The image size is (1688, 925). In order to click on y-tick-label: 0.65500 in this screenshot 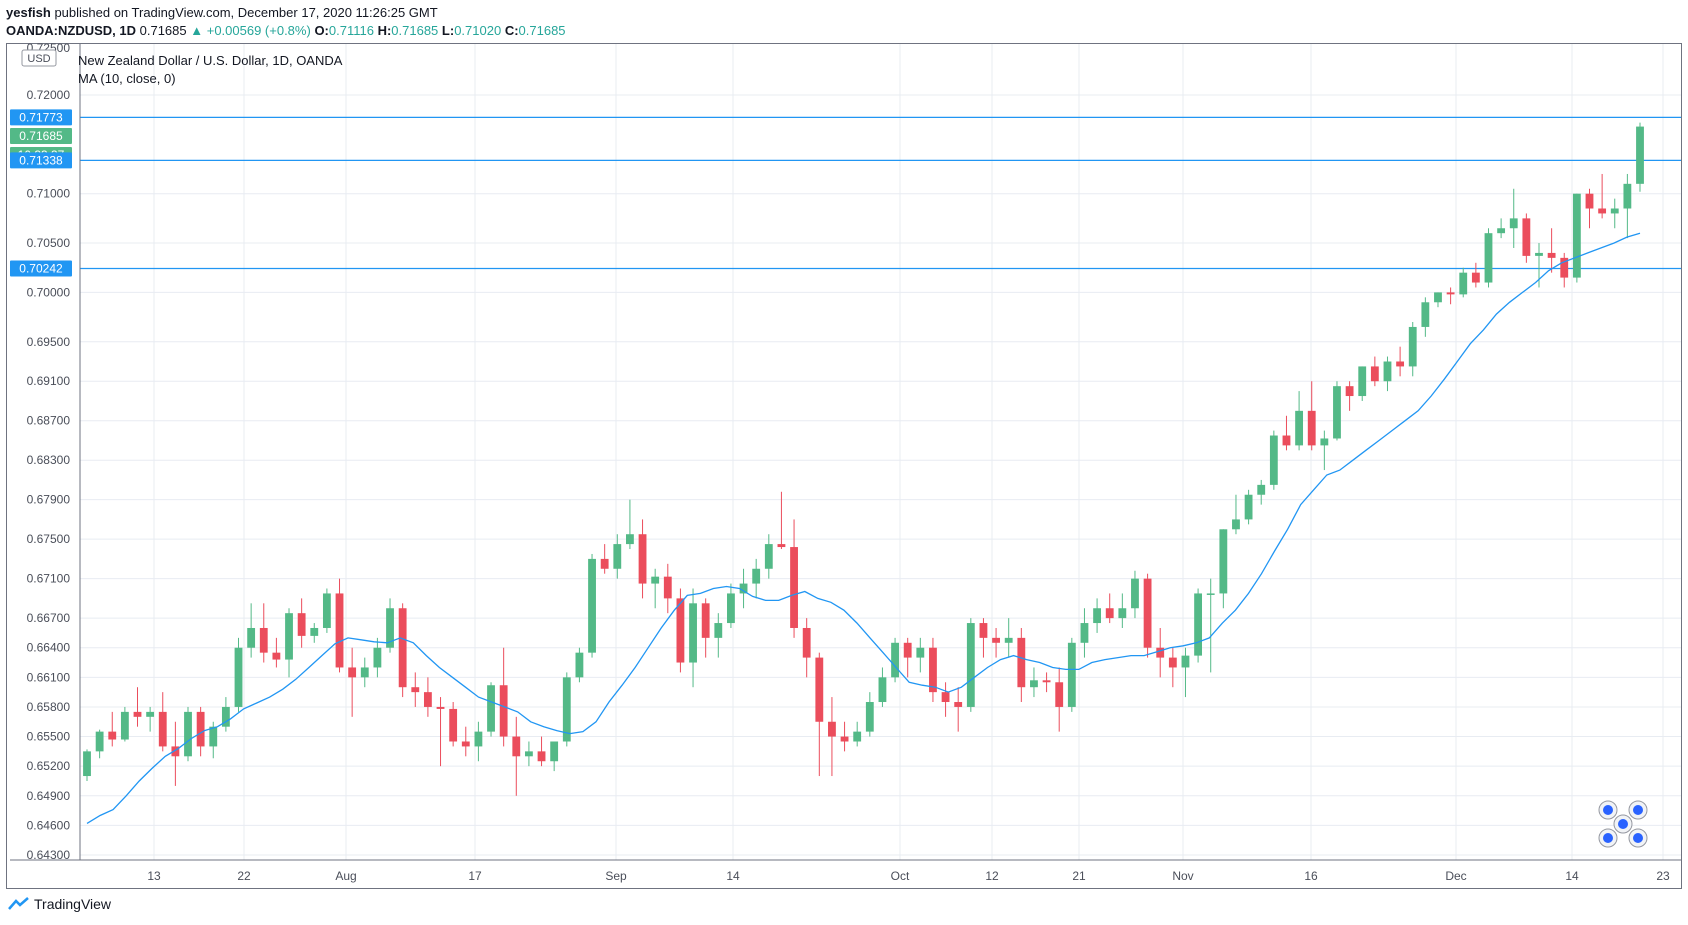, I will do `click(49, 737)`.